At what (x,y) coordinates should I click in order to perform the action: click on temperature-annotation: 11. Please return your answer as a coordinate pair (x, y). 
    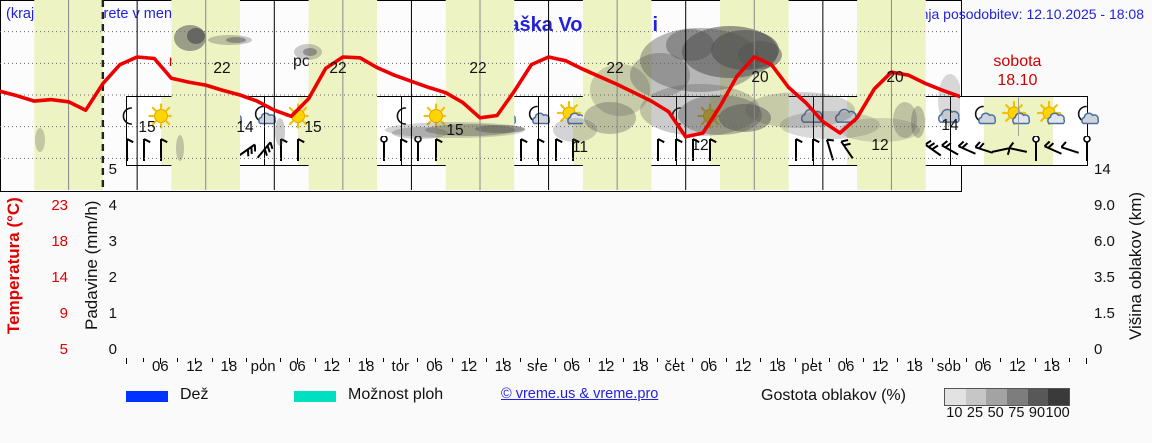
    Looking at the image, I should click on (580, 147).